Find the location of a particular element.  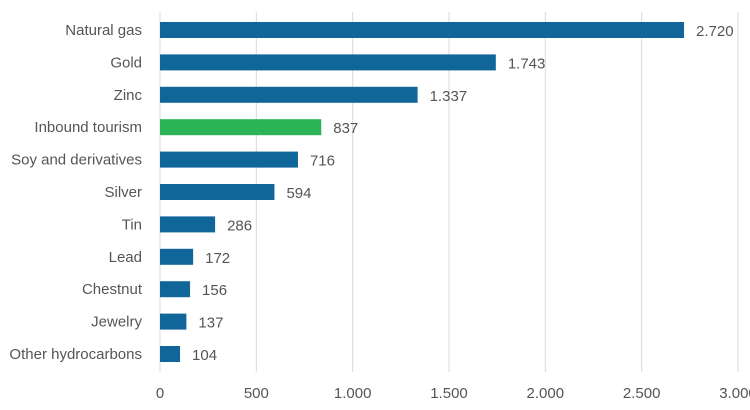

x-tick-label: 3.000 is located at coordinates (734, 393).